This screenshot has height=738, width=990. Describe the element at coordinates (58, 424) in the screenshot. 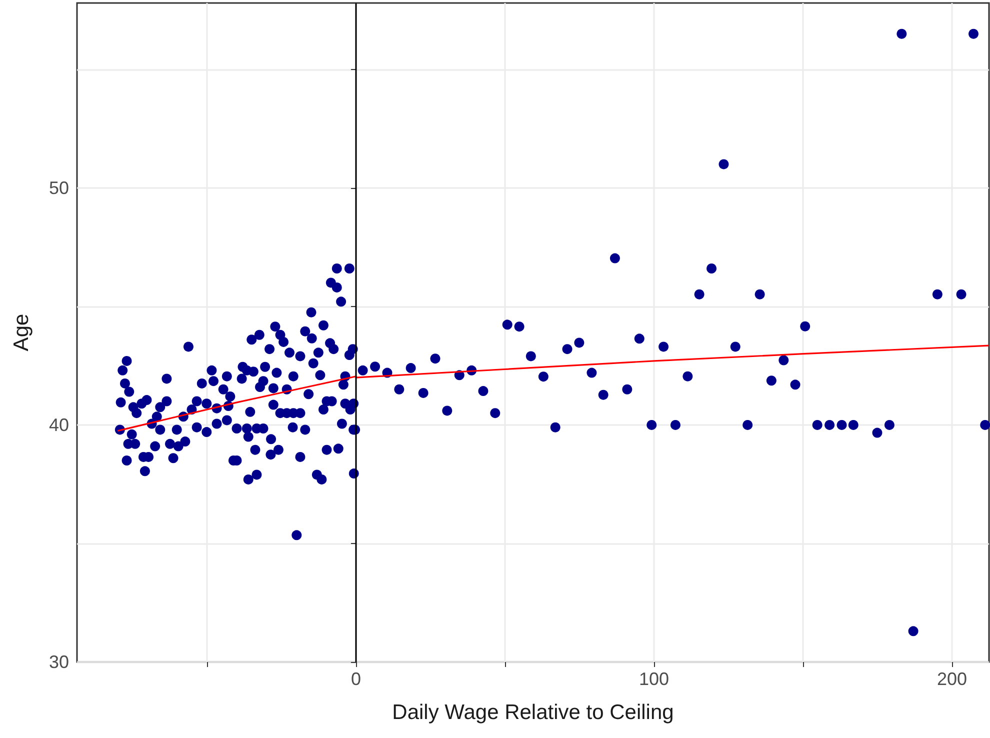

I see `y-tick-label: 40` at that location.